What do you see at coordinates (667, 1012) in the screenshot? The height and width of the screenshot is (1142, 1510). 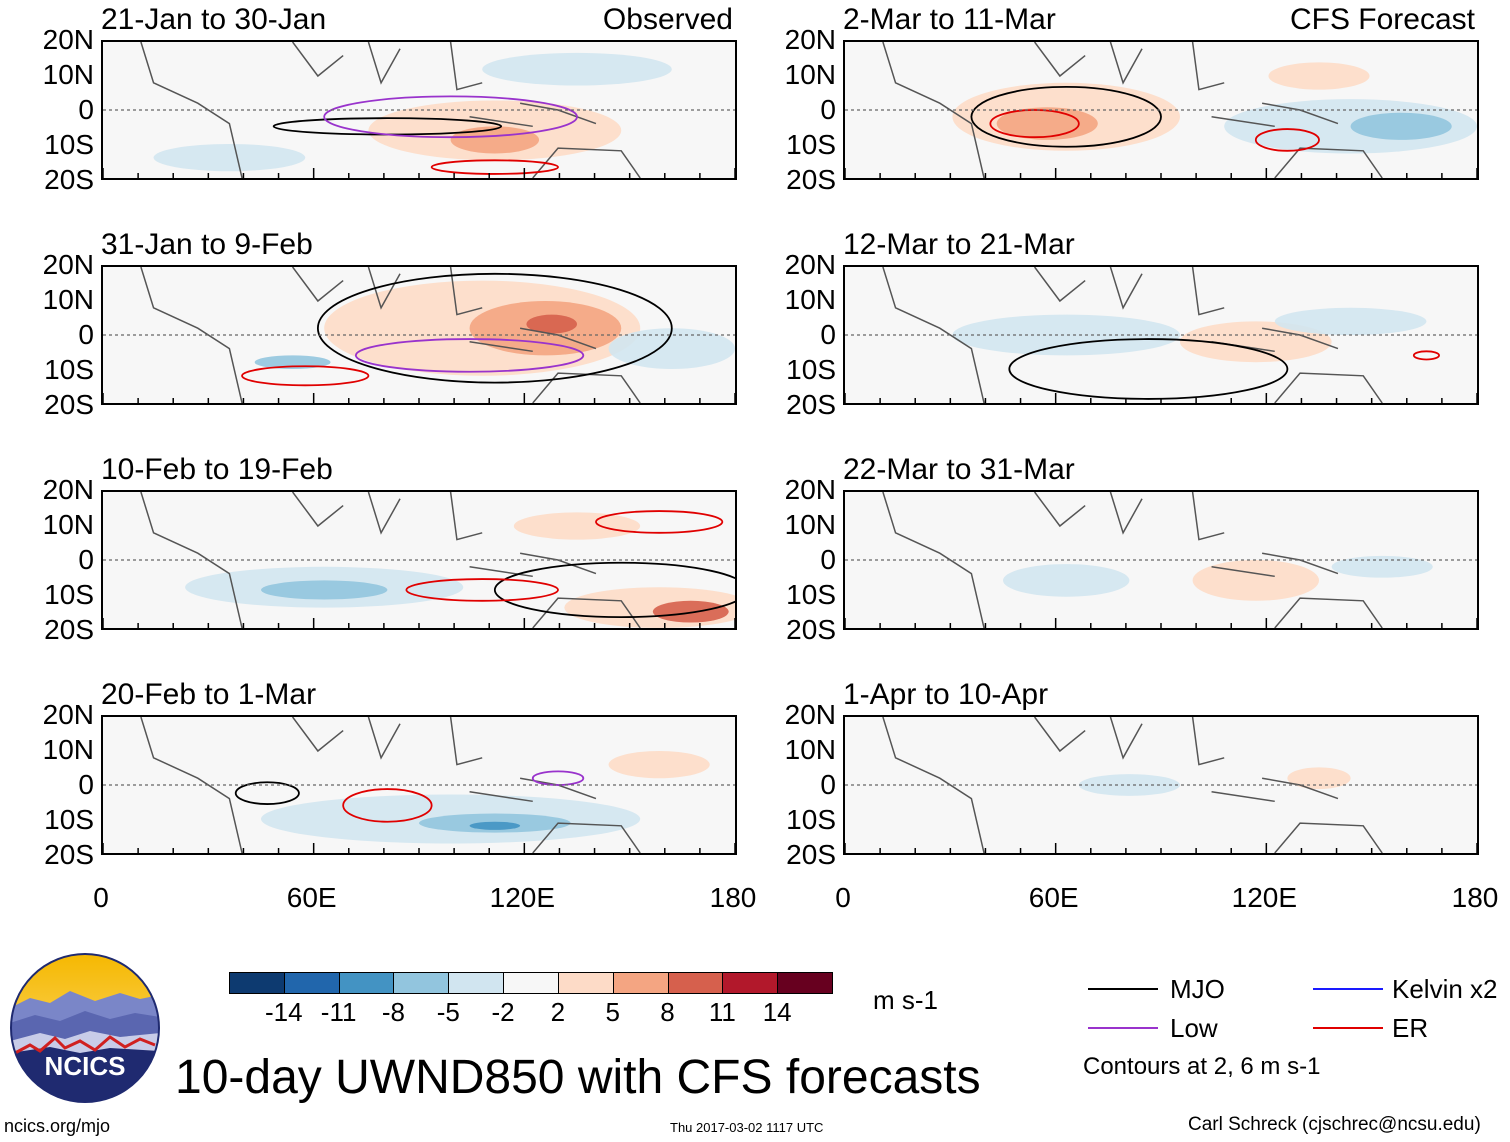 I see `colorbar-tick-label: 8` at bounding box center [667, 1012].